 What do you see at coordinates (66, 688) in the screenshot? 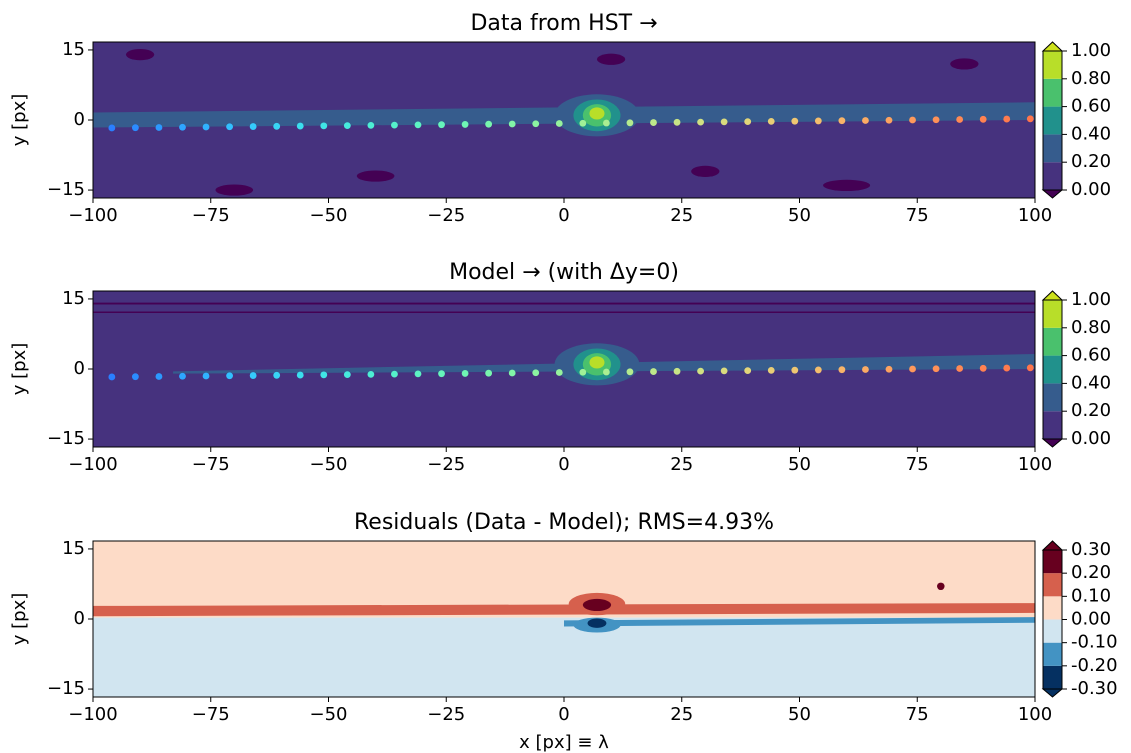
I see `y-tick-label: −15` at bounding box center [66, 688].